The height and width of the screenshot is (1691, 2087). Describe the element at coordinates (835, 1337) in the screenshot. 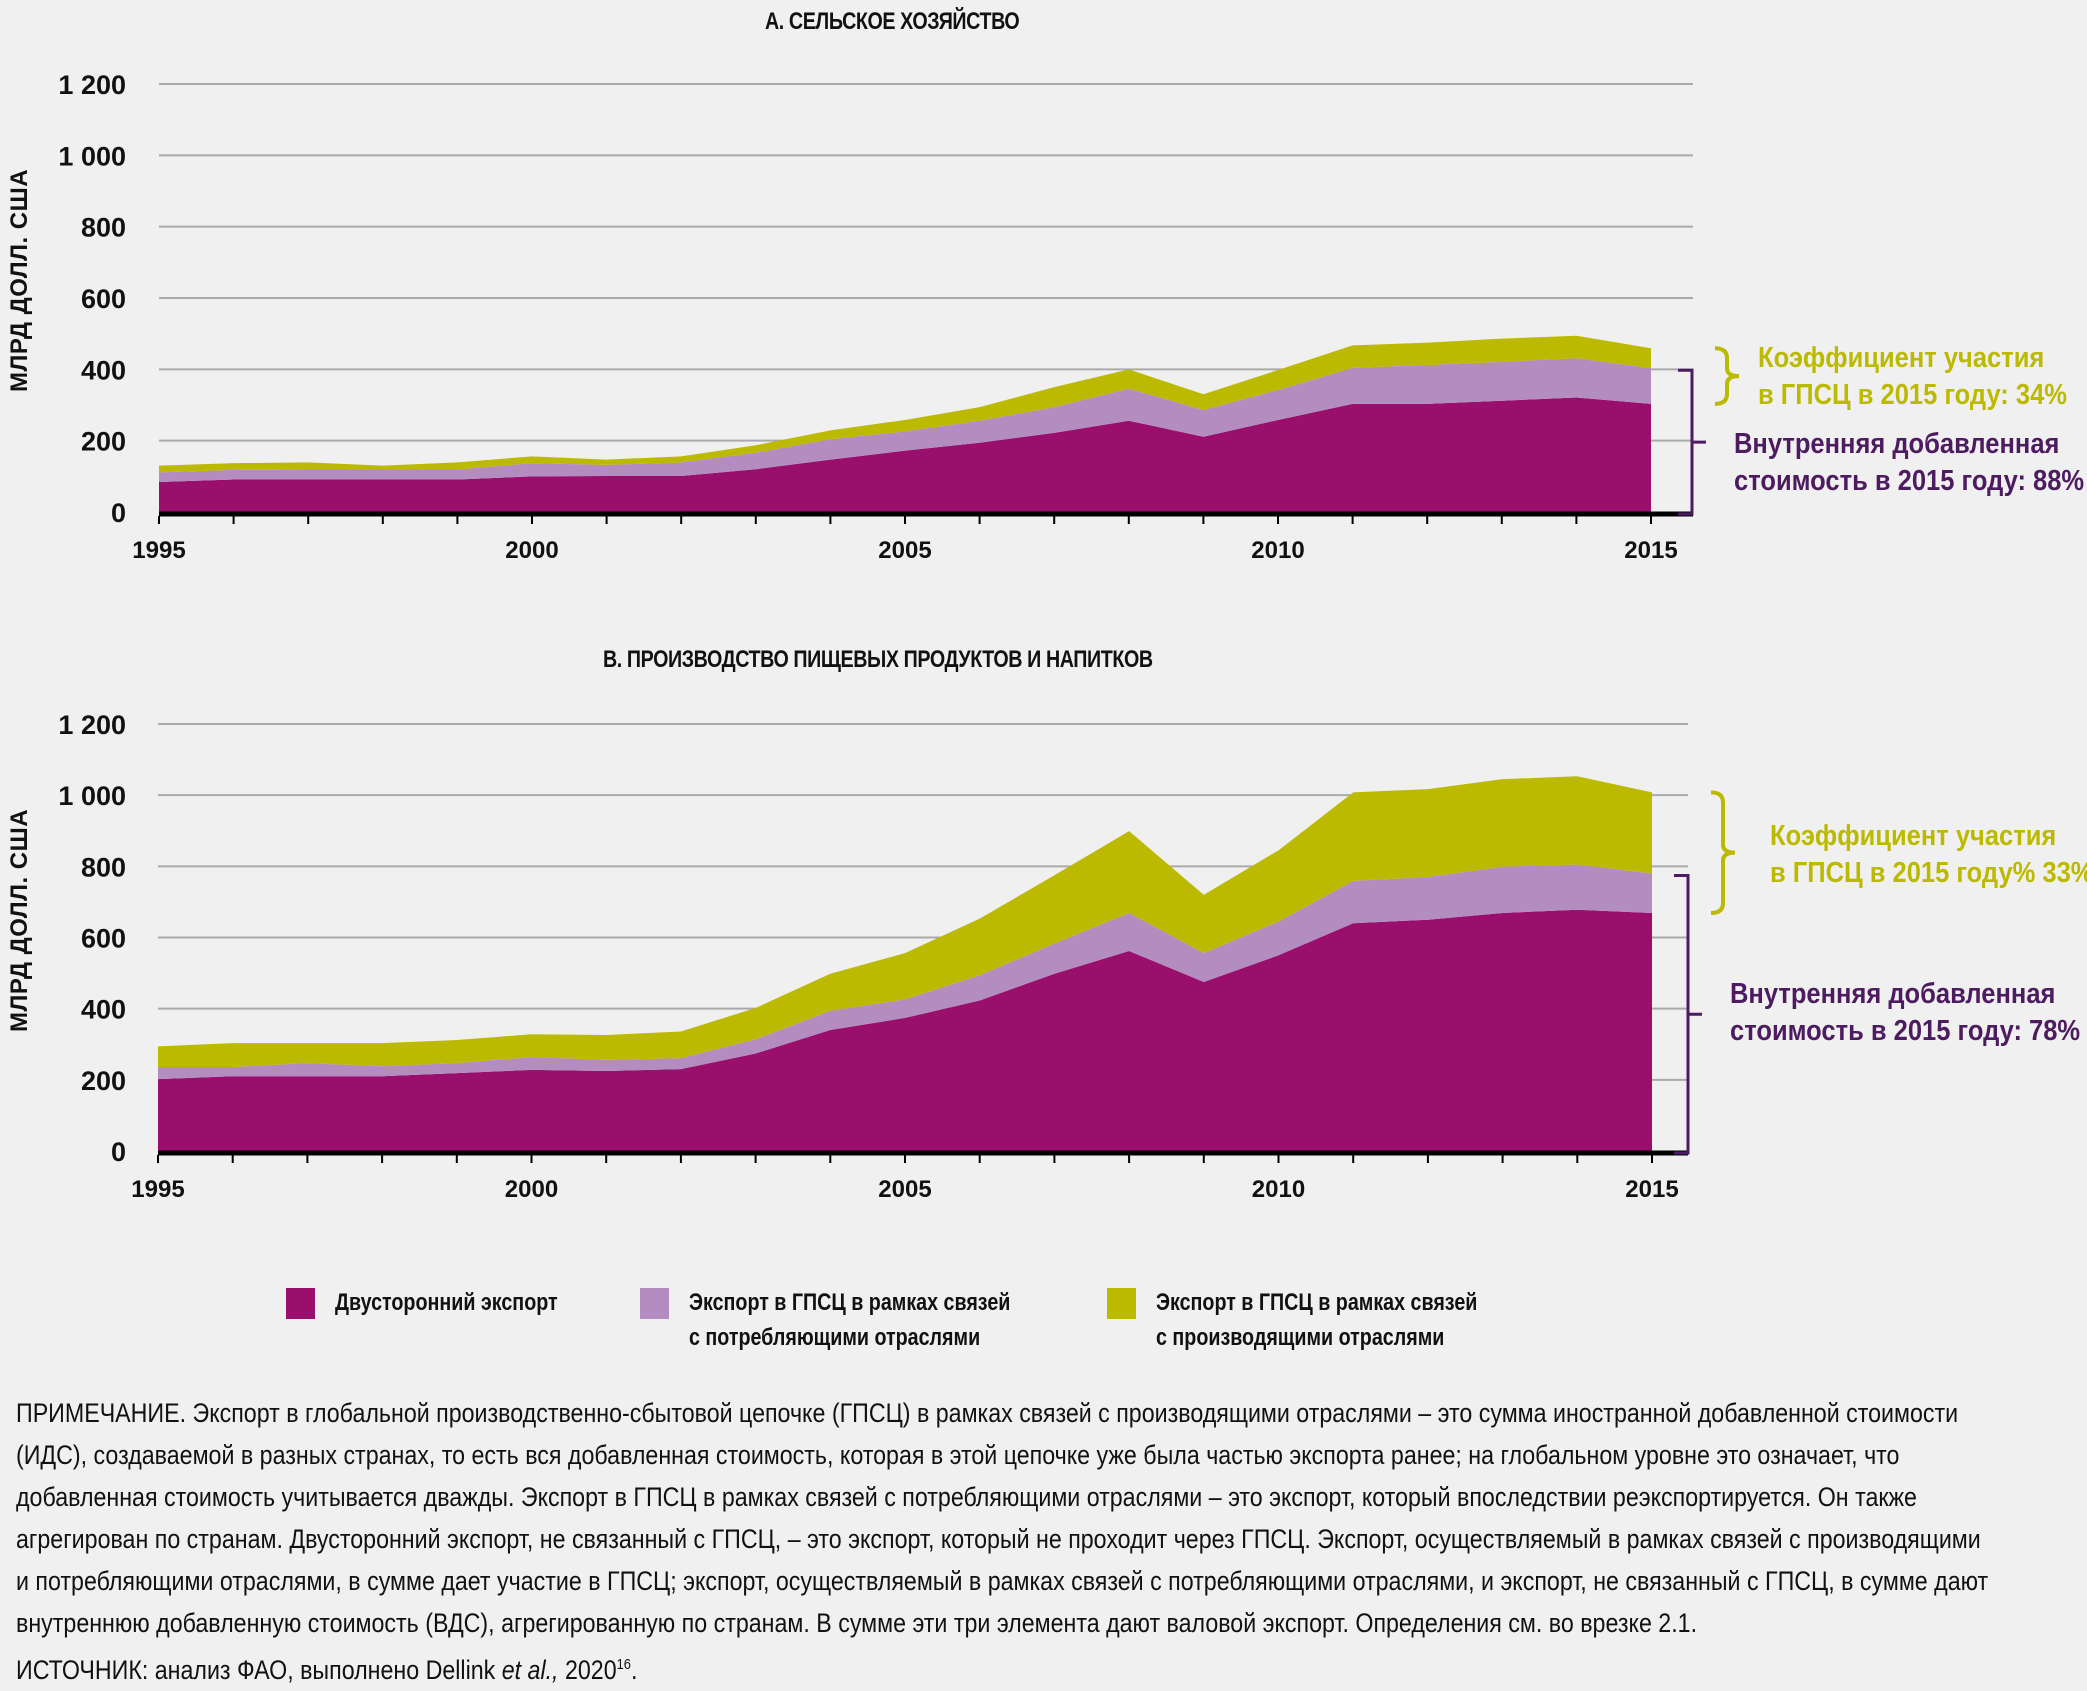

I see `legend-label-line: с потребляющими отраслями` at that location.